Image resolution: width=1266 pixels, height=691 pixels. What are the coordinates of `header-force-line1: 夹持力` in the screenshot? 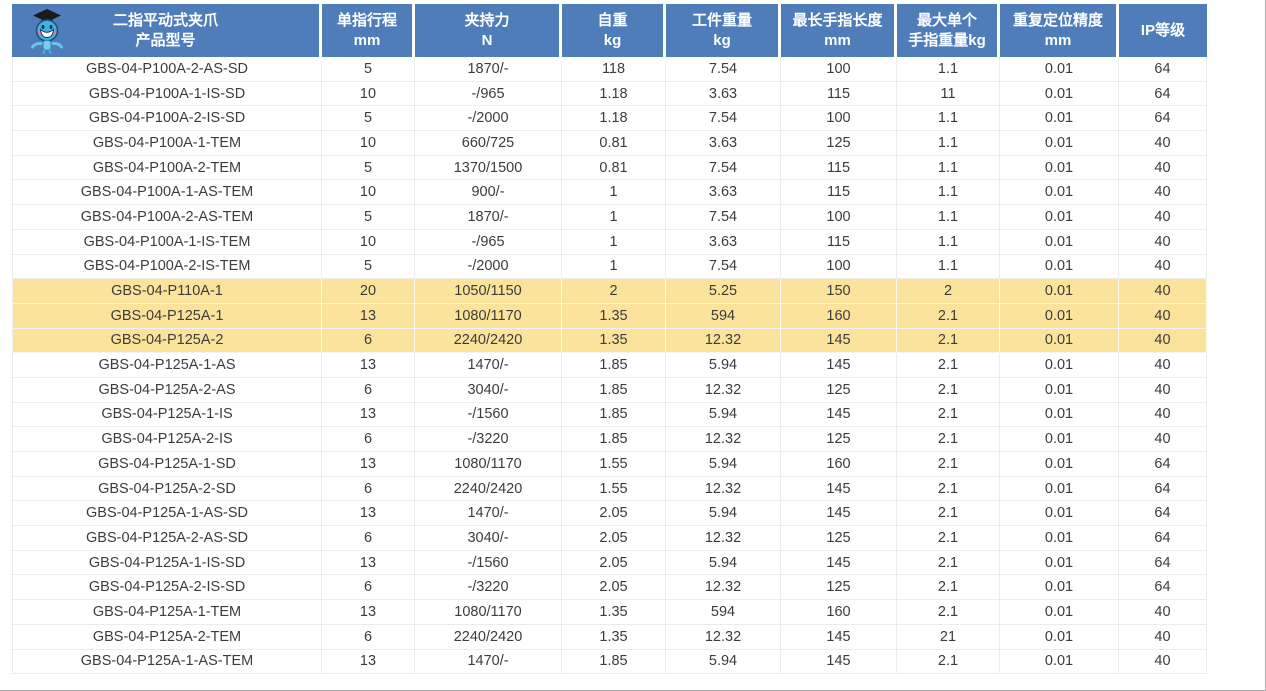 It's located at (487, 20).